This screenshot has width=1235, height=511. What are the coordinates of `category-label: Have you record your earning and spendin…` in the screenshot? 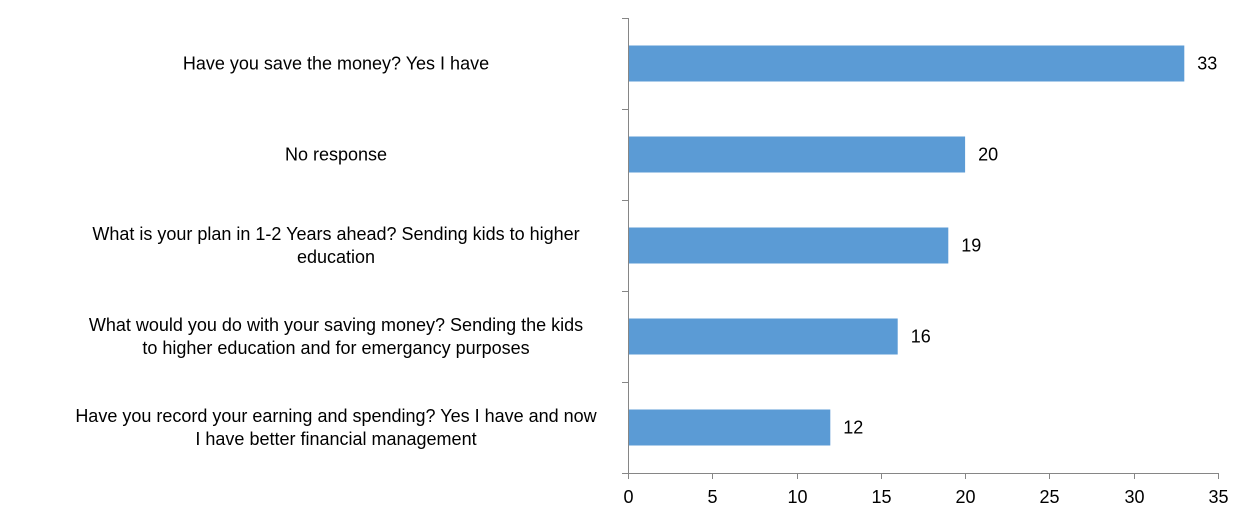 It's located at (336, 427).